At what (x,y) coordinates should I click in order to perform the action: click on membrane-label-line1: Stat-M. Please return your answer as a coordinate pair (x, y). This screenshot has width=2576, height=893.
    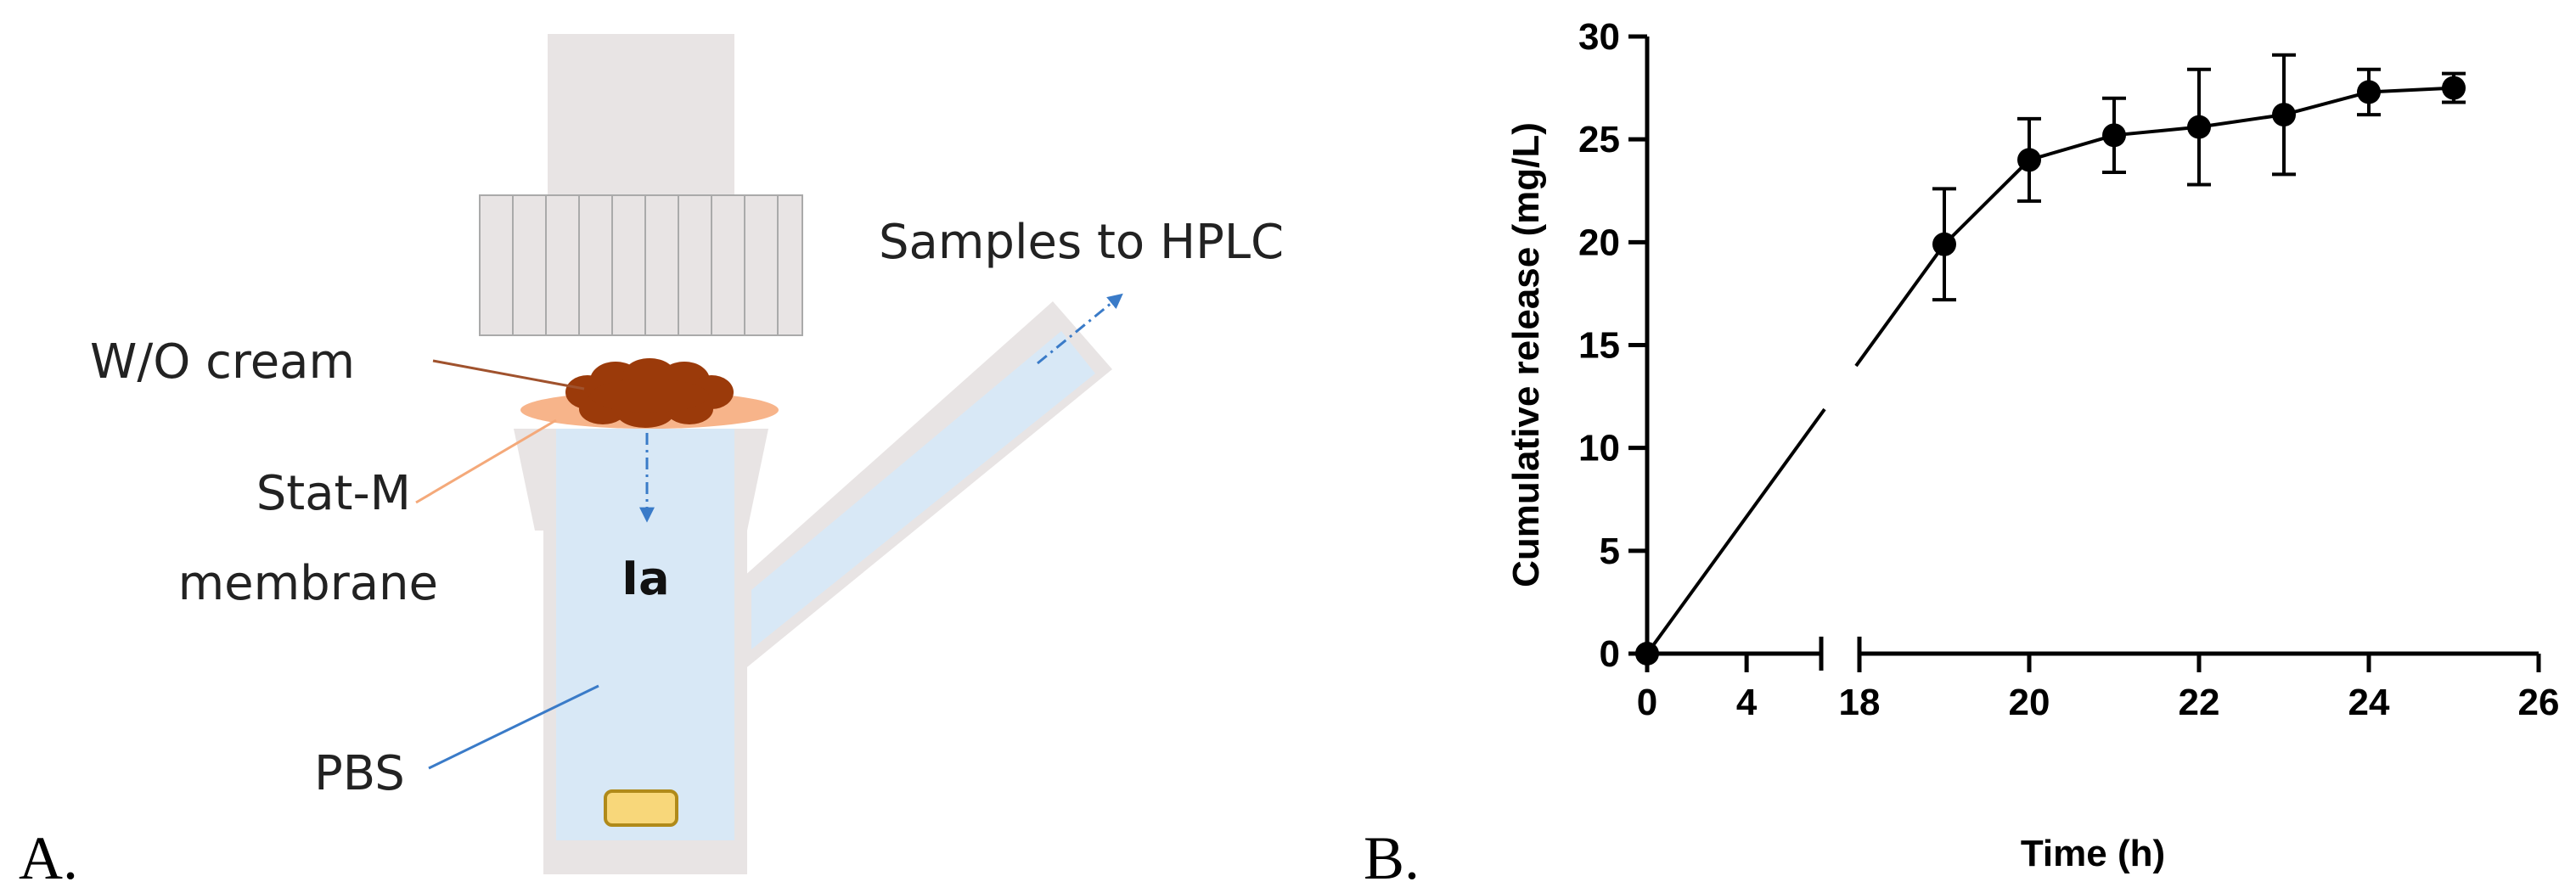
    Looking at the image, I should click on (333, 493).